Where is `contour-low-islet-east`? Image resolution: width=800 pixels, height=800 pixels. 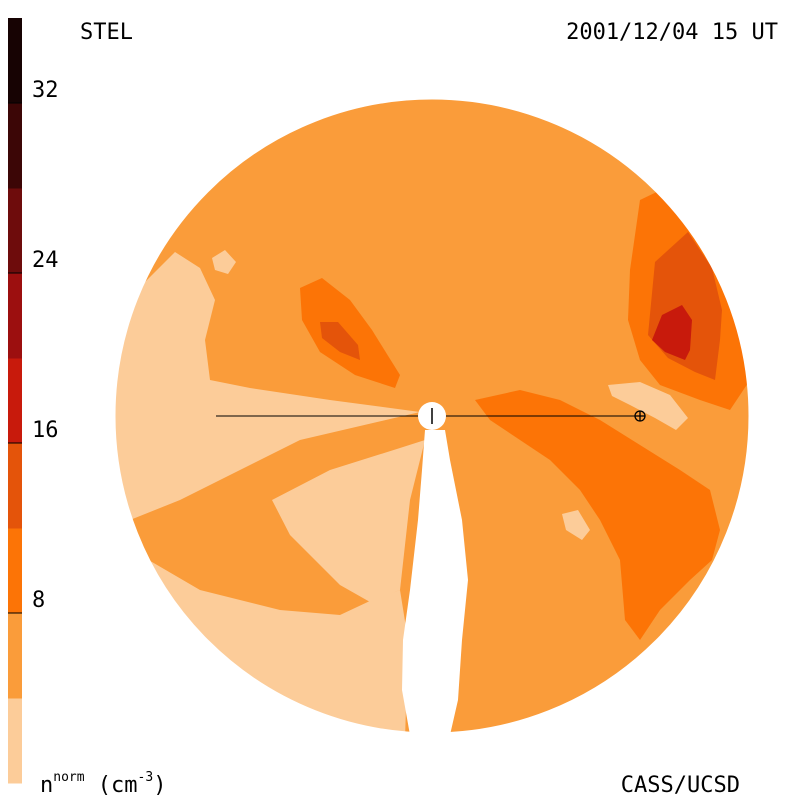 contour-low-islet-east is located at coordinates (576, 525).